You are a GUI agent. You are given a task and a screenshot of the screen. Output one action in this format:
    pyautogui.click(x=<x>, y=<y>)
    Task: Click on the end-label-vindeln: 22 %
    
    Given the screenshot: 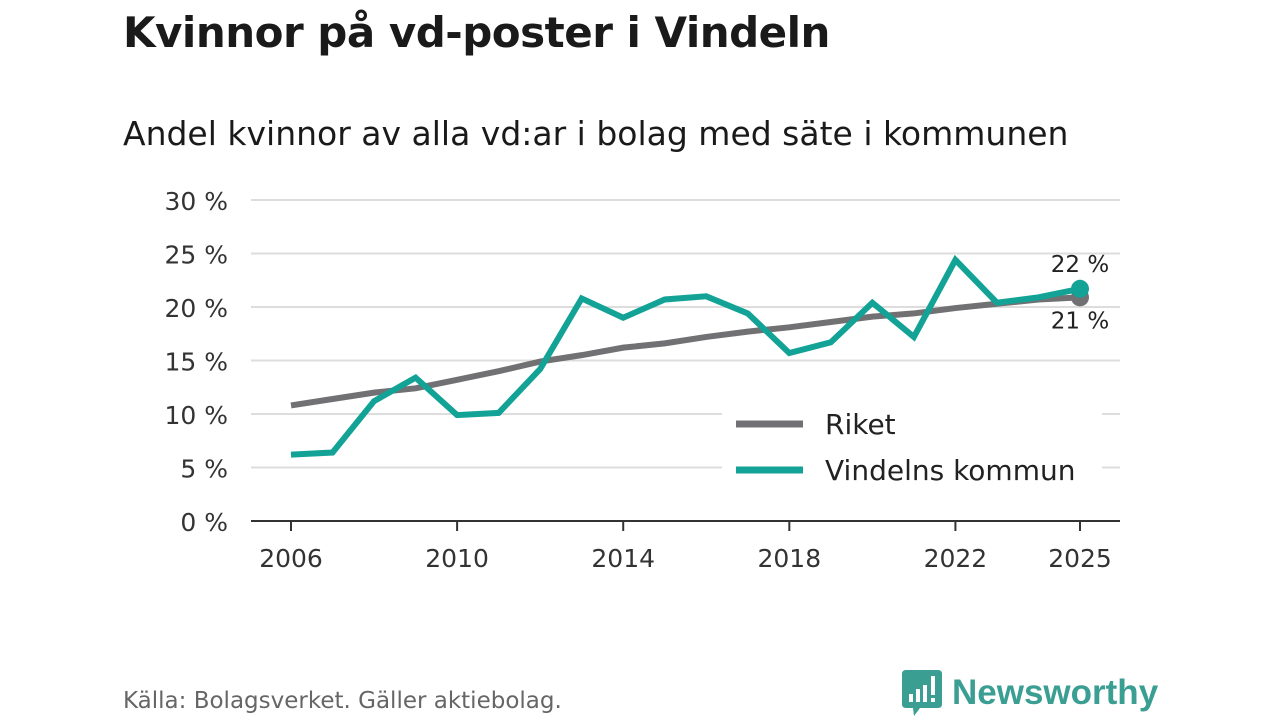 What is the action you would take?
    pyautogui.click(x=1080, y=265)
    